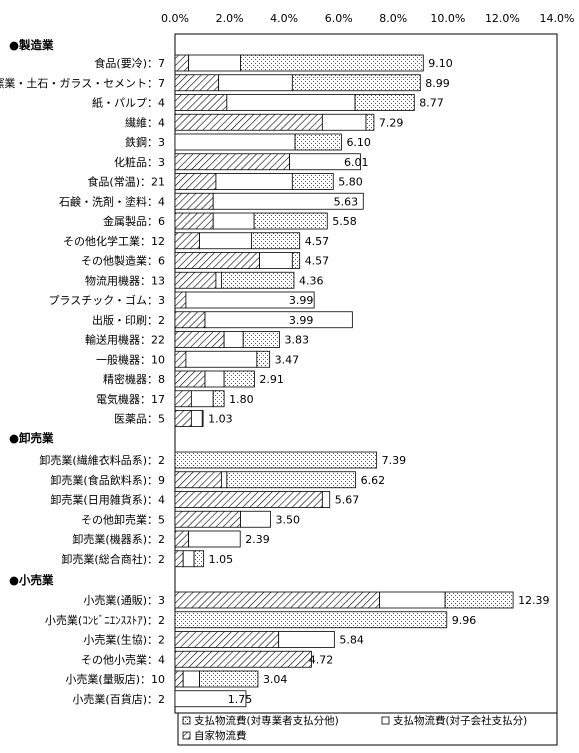 This screenshot has width=579, height=753. What do you see at coordinates (124, 640) in the screenshot?
I see `category-label: 小売業(生協)：2` at bounding box center [124, 640].